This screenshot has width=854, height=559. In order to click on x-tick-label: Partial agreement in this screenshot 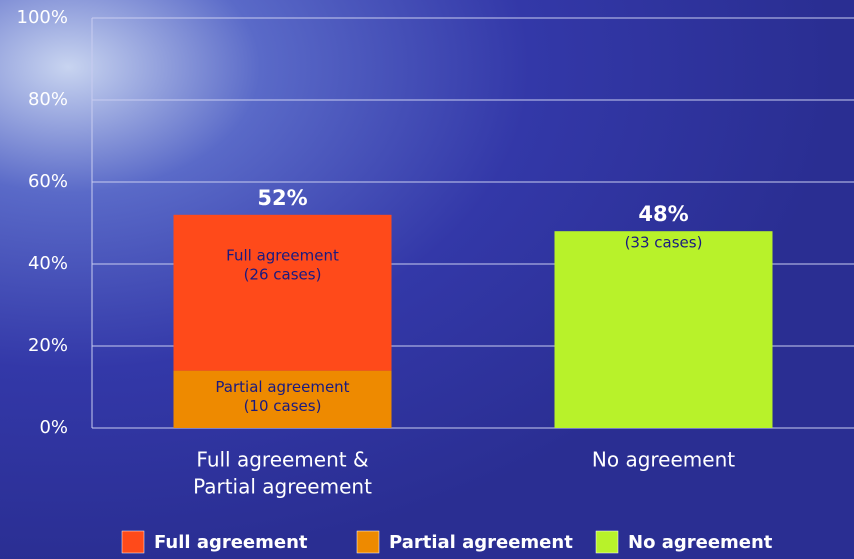, I will do `click(282, 487)`.